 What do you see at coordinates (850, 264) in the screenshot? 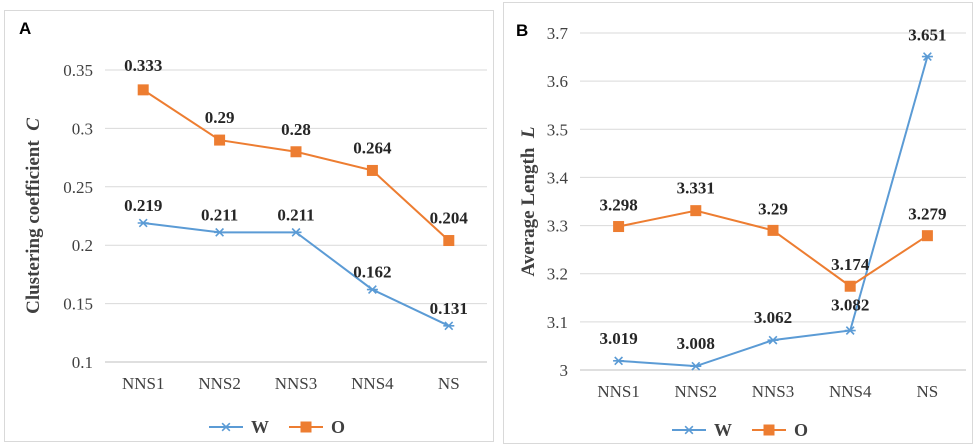
I see `data-label-O: 3.174` at bounding box center [850, 264].